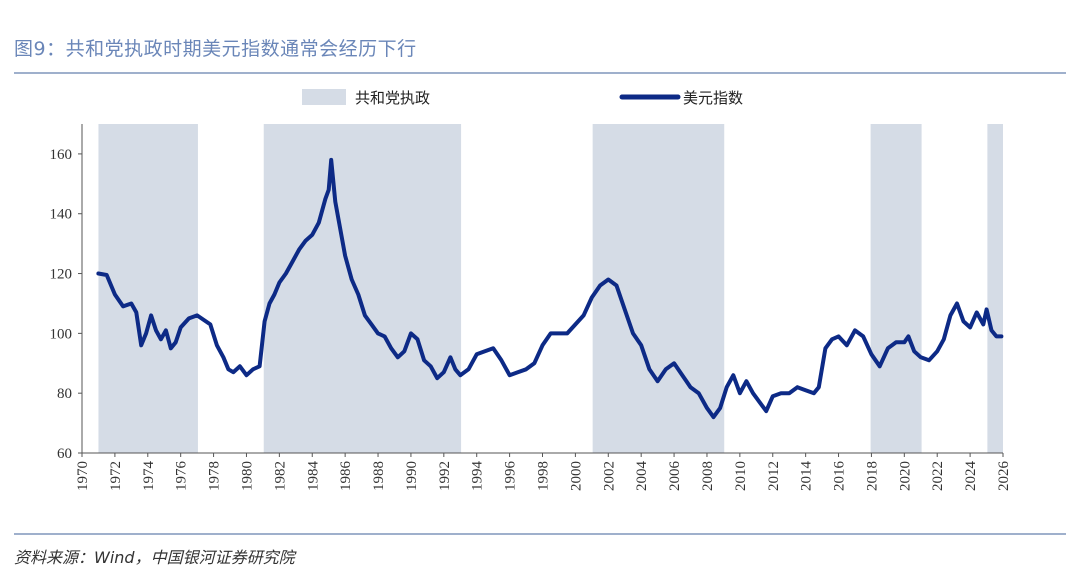  I want to click on x-tick-label-2024: 2024, so click(971, 476).